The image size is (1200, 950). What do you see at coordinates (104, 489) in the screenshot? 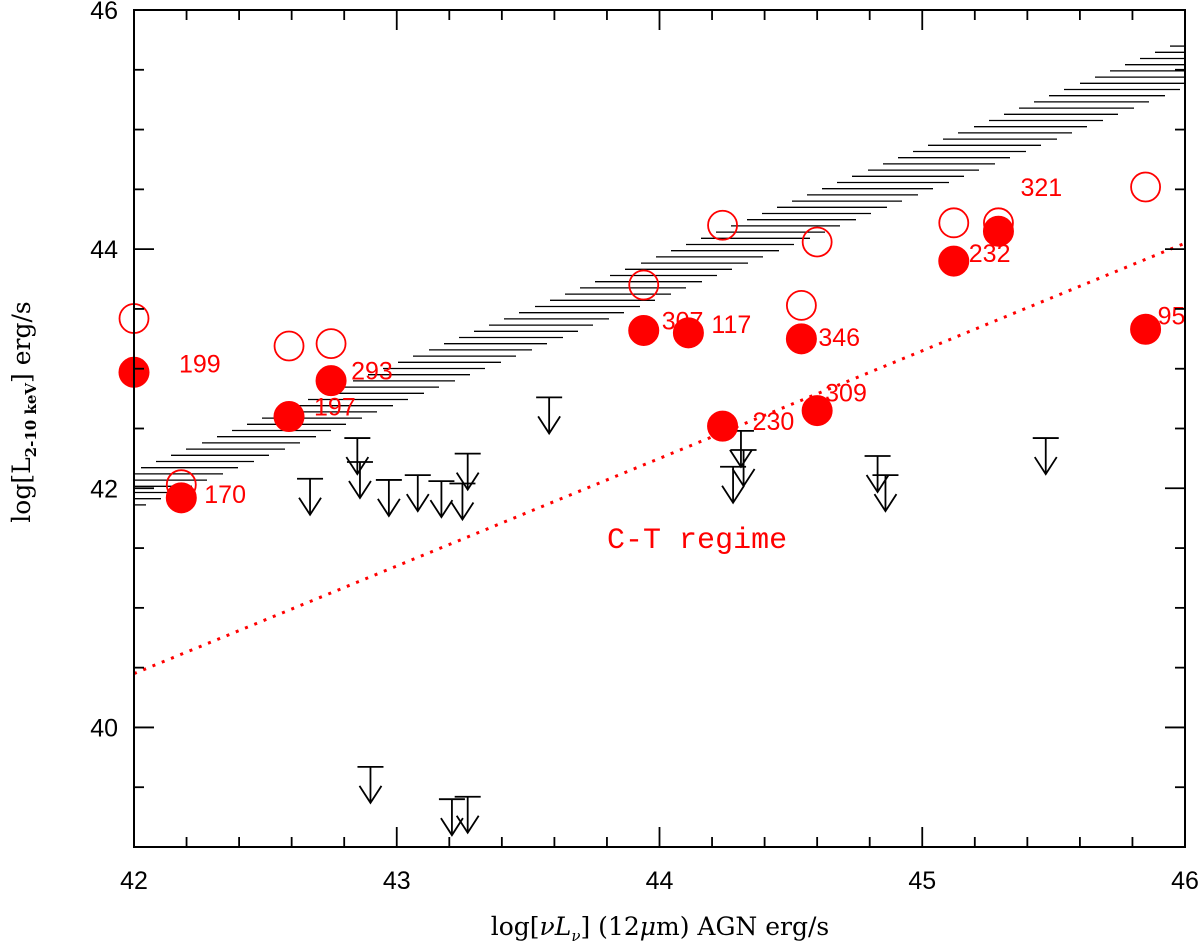
I see `y-tick-label: 42` at bounding box center [104, 489].